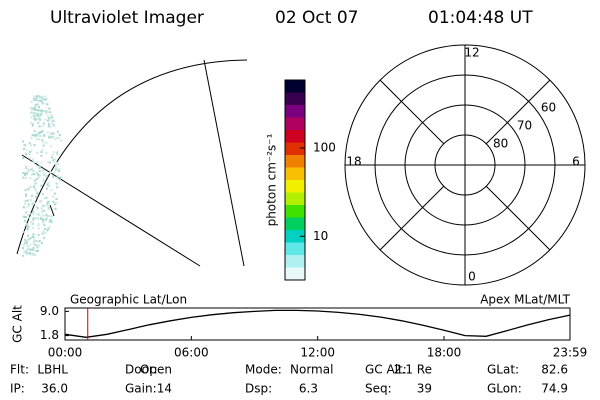 The width and height of the screenshot is (600, 400). Describe the element at coordinates (503, 370) in the screenshot. I see `info-label: GLat:` at that location.